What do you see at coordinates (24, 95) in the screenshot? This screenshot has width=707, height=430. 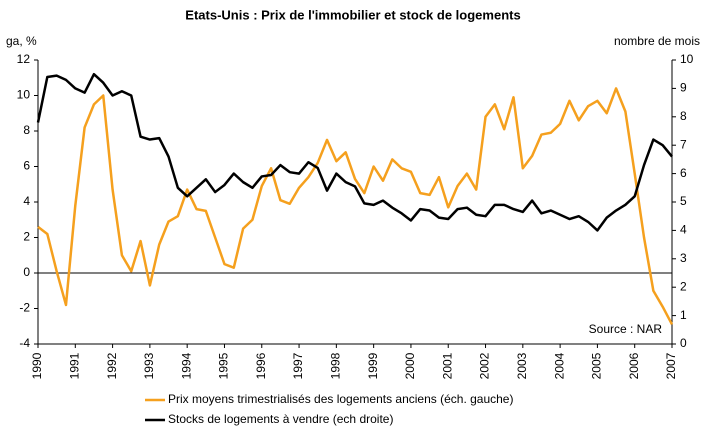 I see `y-tick-label: 10` at bounding box center [24, 95].